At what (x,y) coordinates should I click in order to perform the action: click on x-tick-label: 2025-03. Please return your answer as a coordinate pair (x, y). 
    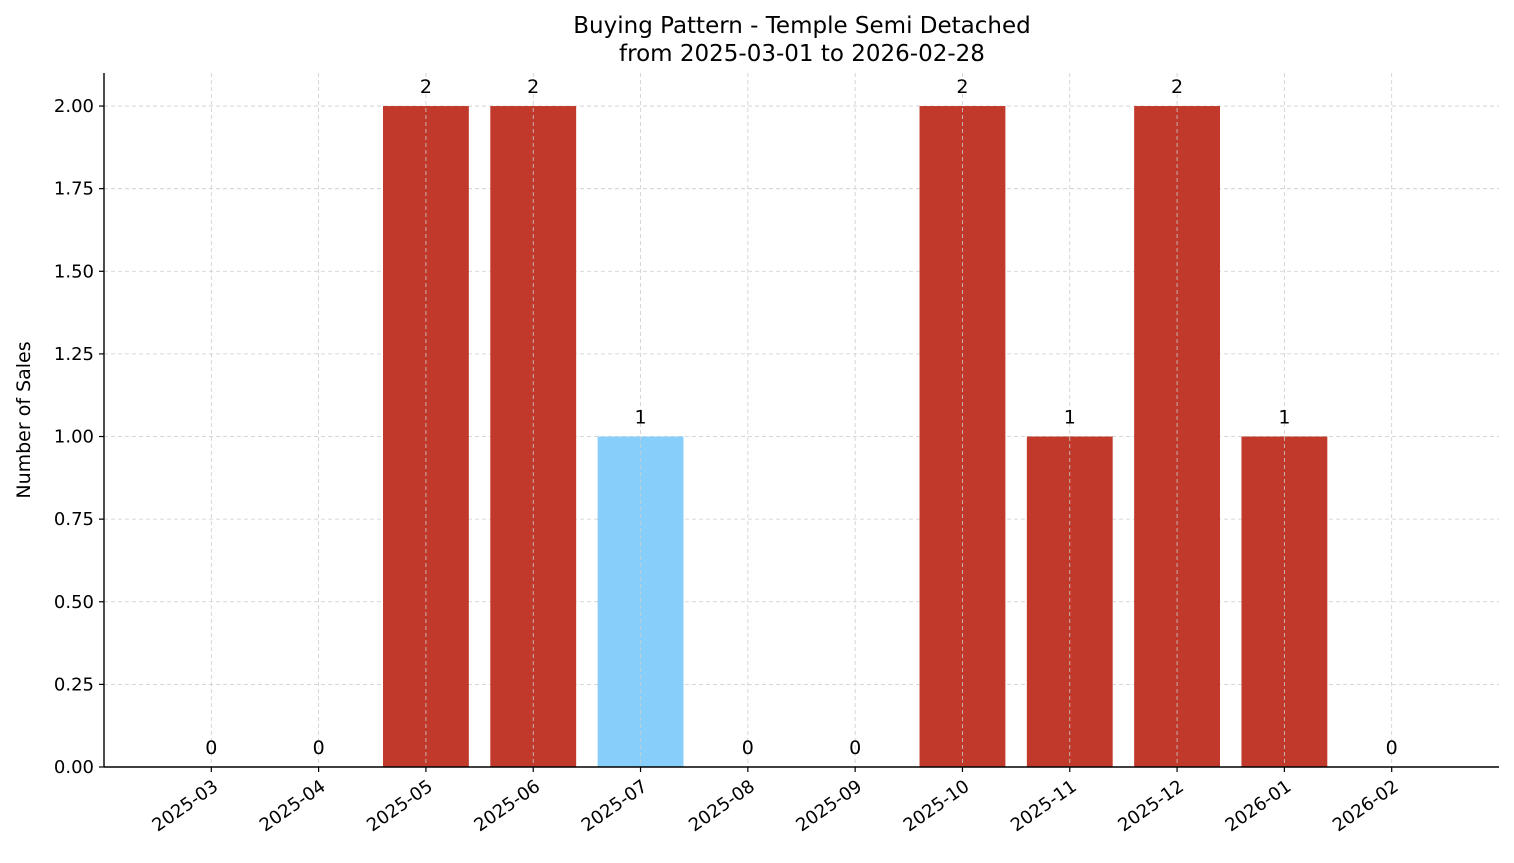
    Looking at the image, I should click on (186, 806).